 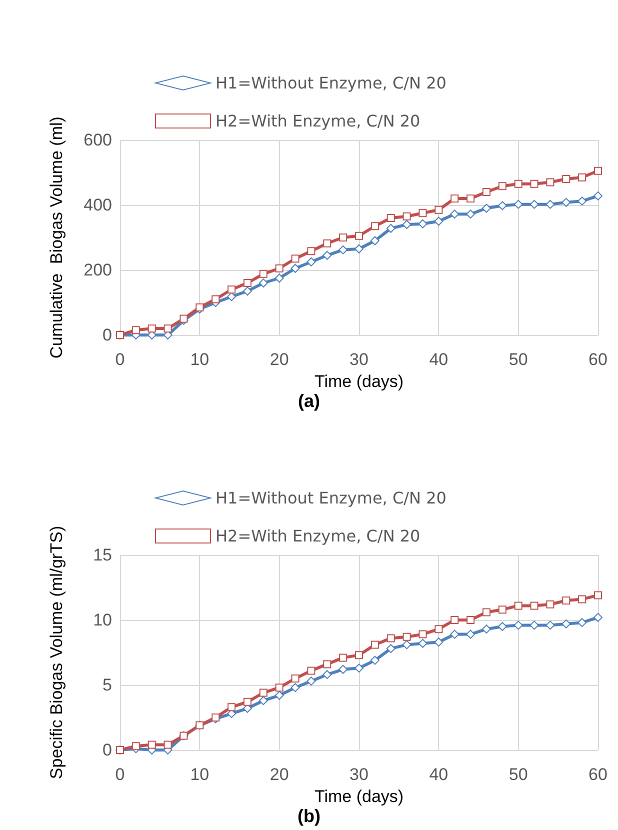 I want to click on y-tick-label: 5, so click(x=107, y=685).